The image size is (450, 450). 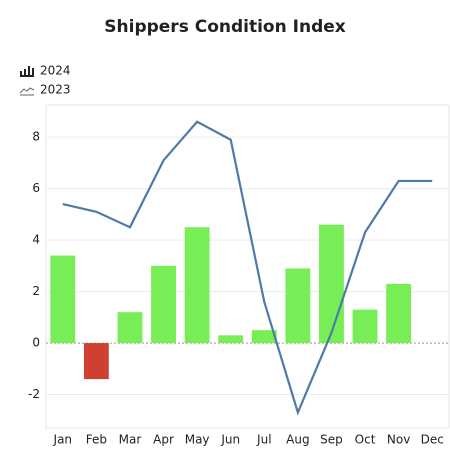 I want to click on chart-title: Shippers Condition Index, so click(x=224, y=27).